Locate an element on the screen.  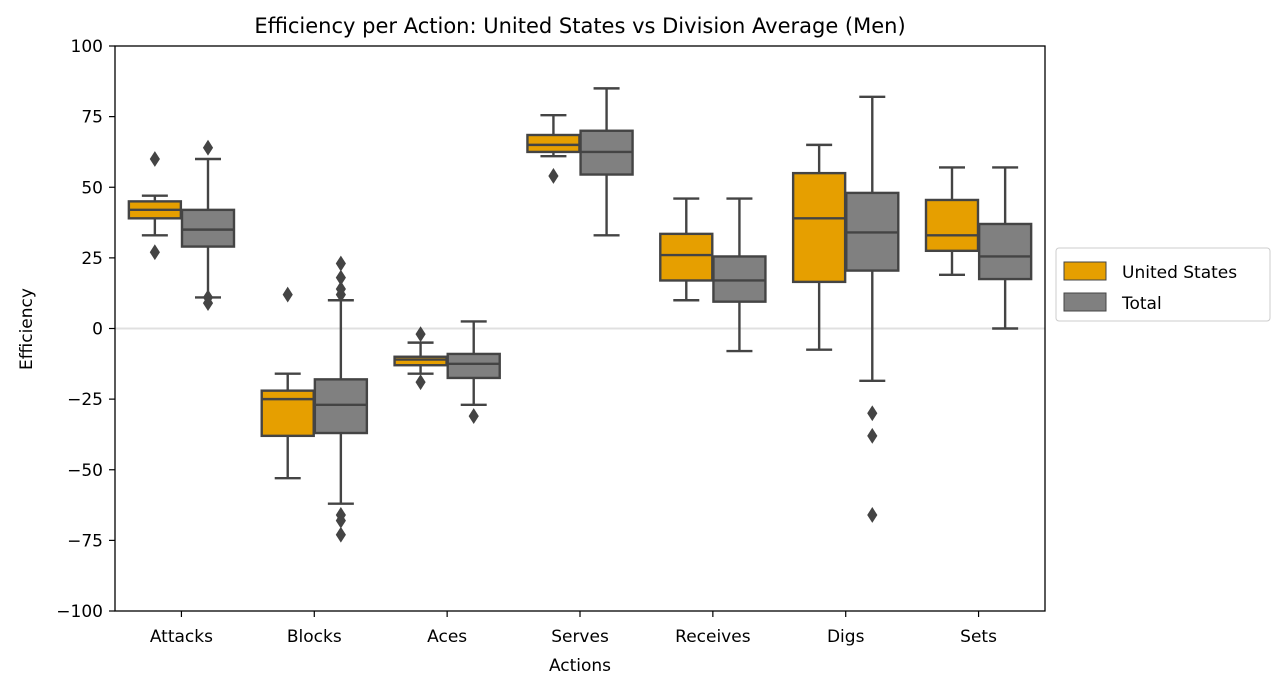
y-tick-label: 100 is located at coordinates (87, 47).